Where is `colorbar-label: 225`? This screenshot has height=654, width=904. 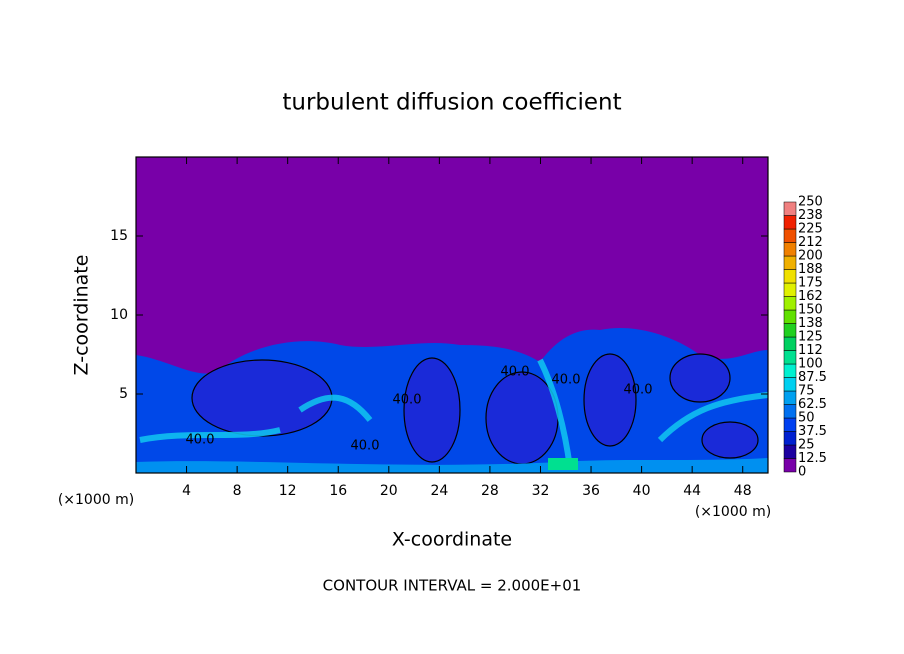 colorbar-label: 225 is located at coordinates (810, 229).